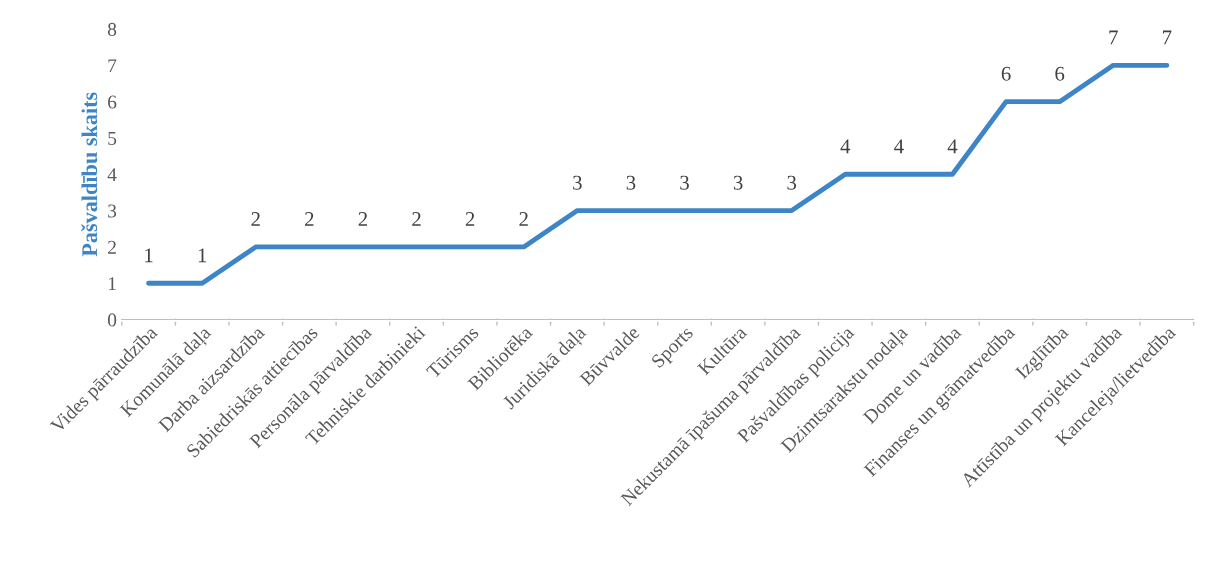 Image resolution: width=1218 pixels, height=581 pixels. I want to click on y-tick-label: 2, so click(112, 247).